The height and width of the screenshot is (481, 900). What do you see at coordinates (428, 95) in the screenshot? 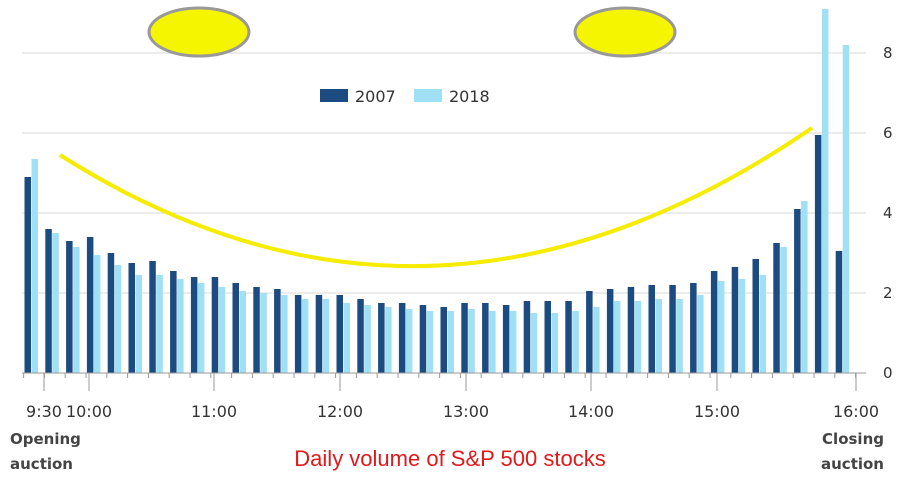
I see `legend-swatch-2018` at bounding box center [428, 95].